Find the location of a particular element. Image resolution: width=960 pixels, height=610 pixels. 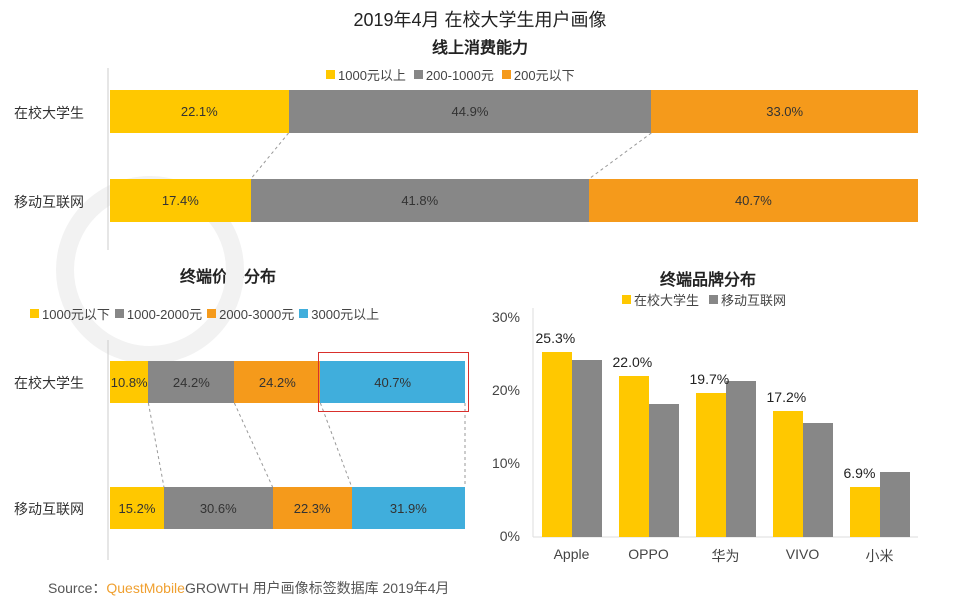

source-text: GROWTH 用户画像标签数据库 2019年4月 is located at coordinates (317, 588).